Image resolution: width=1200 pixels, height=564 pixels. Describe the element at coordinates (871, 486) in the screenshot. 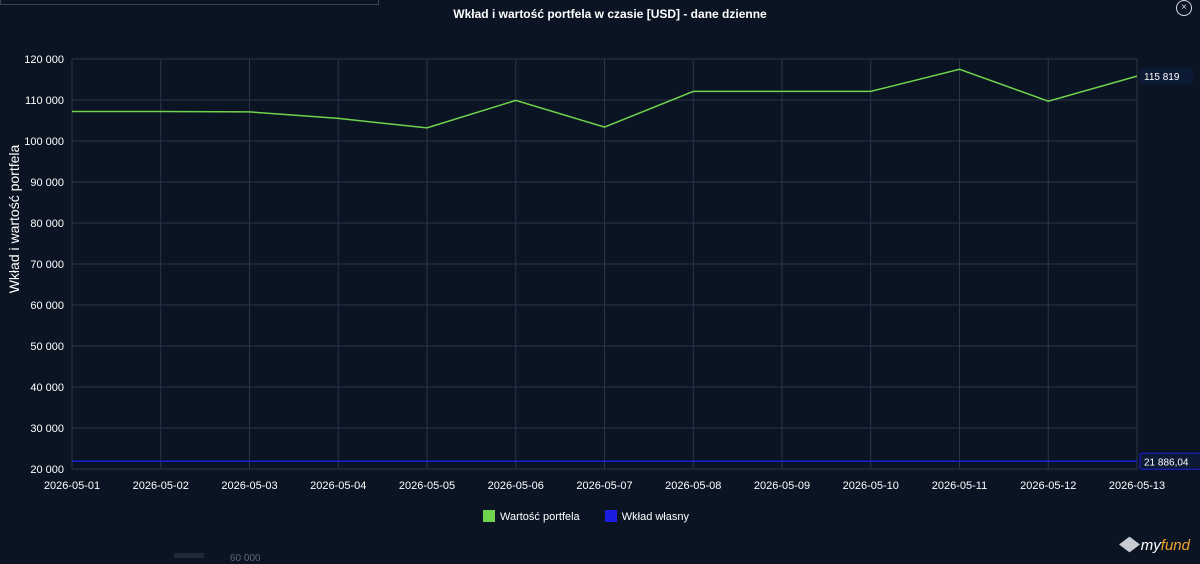

I see `x-tick-label: 2026-05-10` at that location.